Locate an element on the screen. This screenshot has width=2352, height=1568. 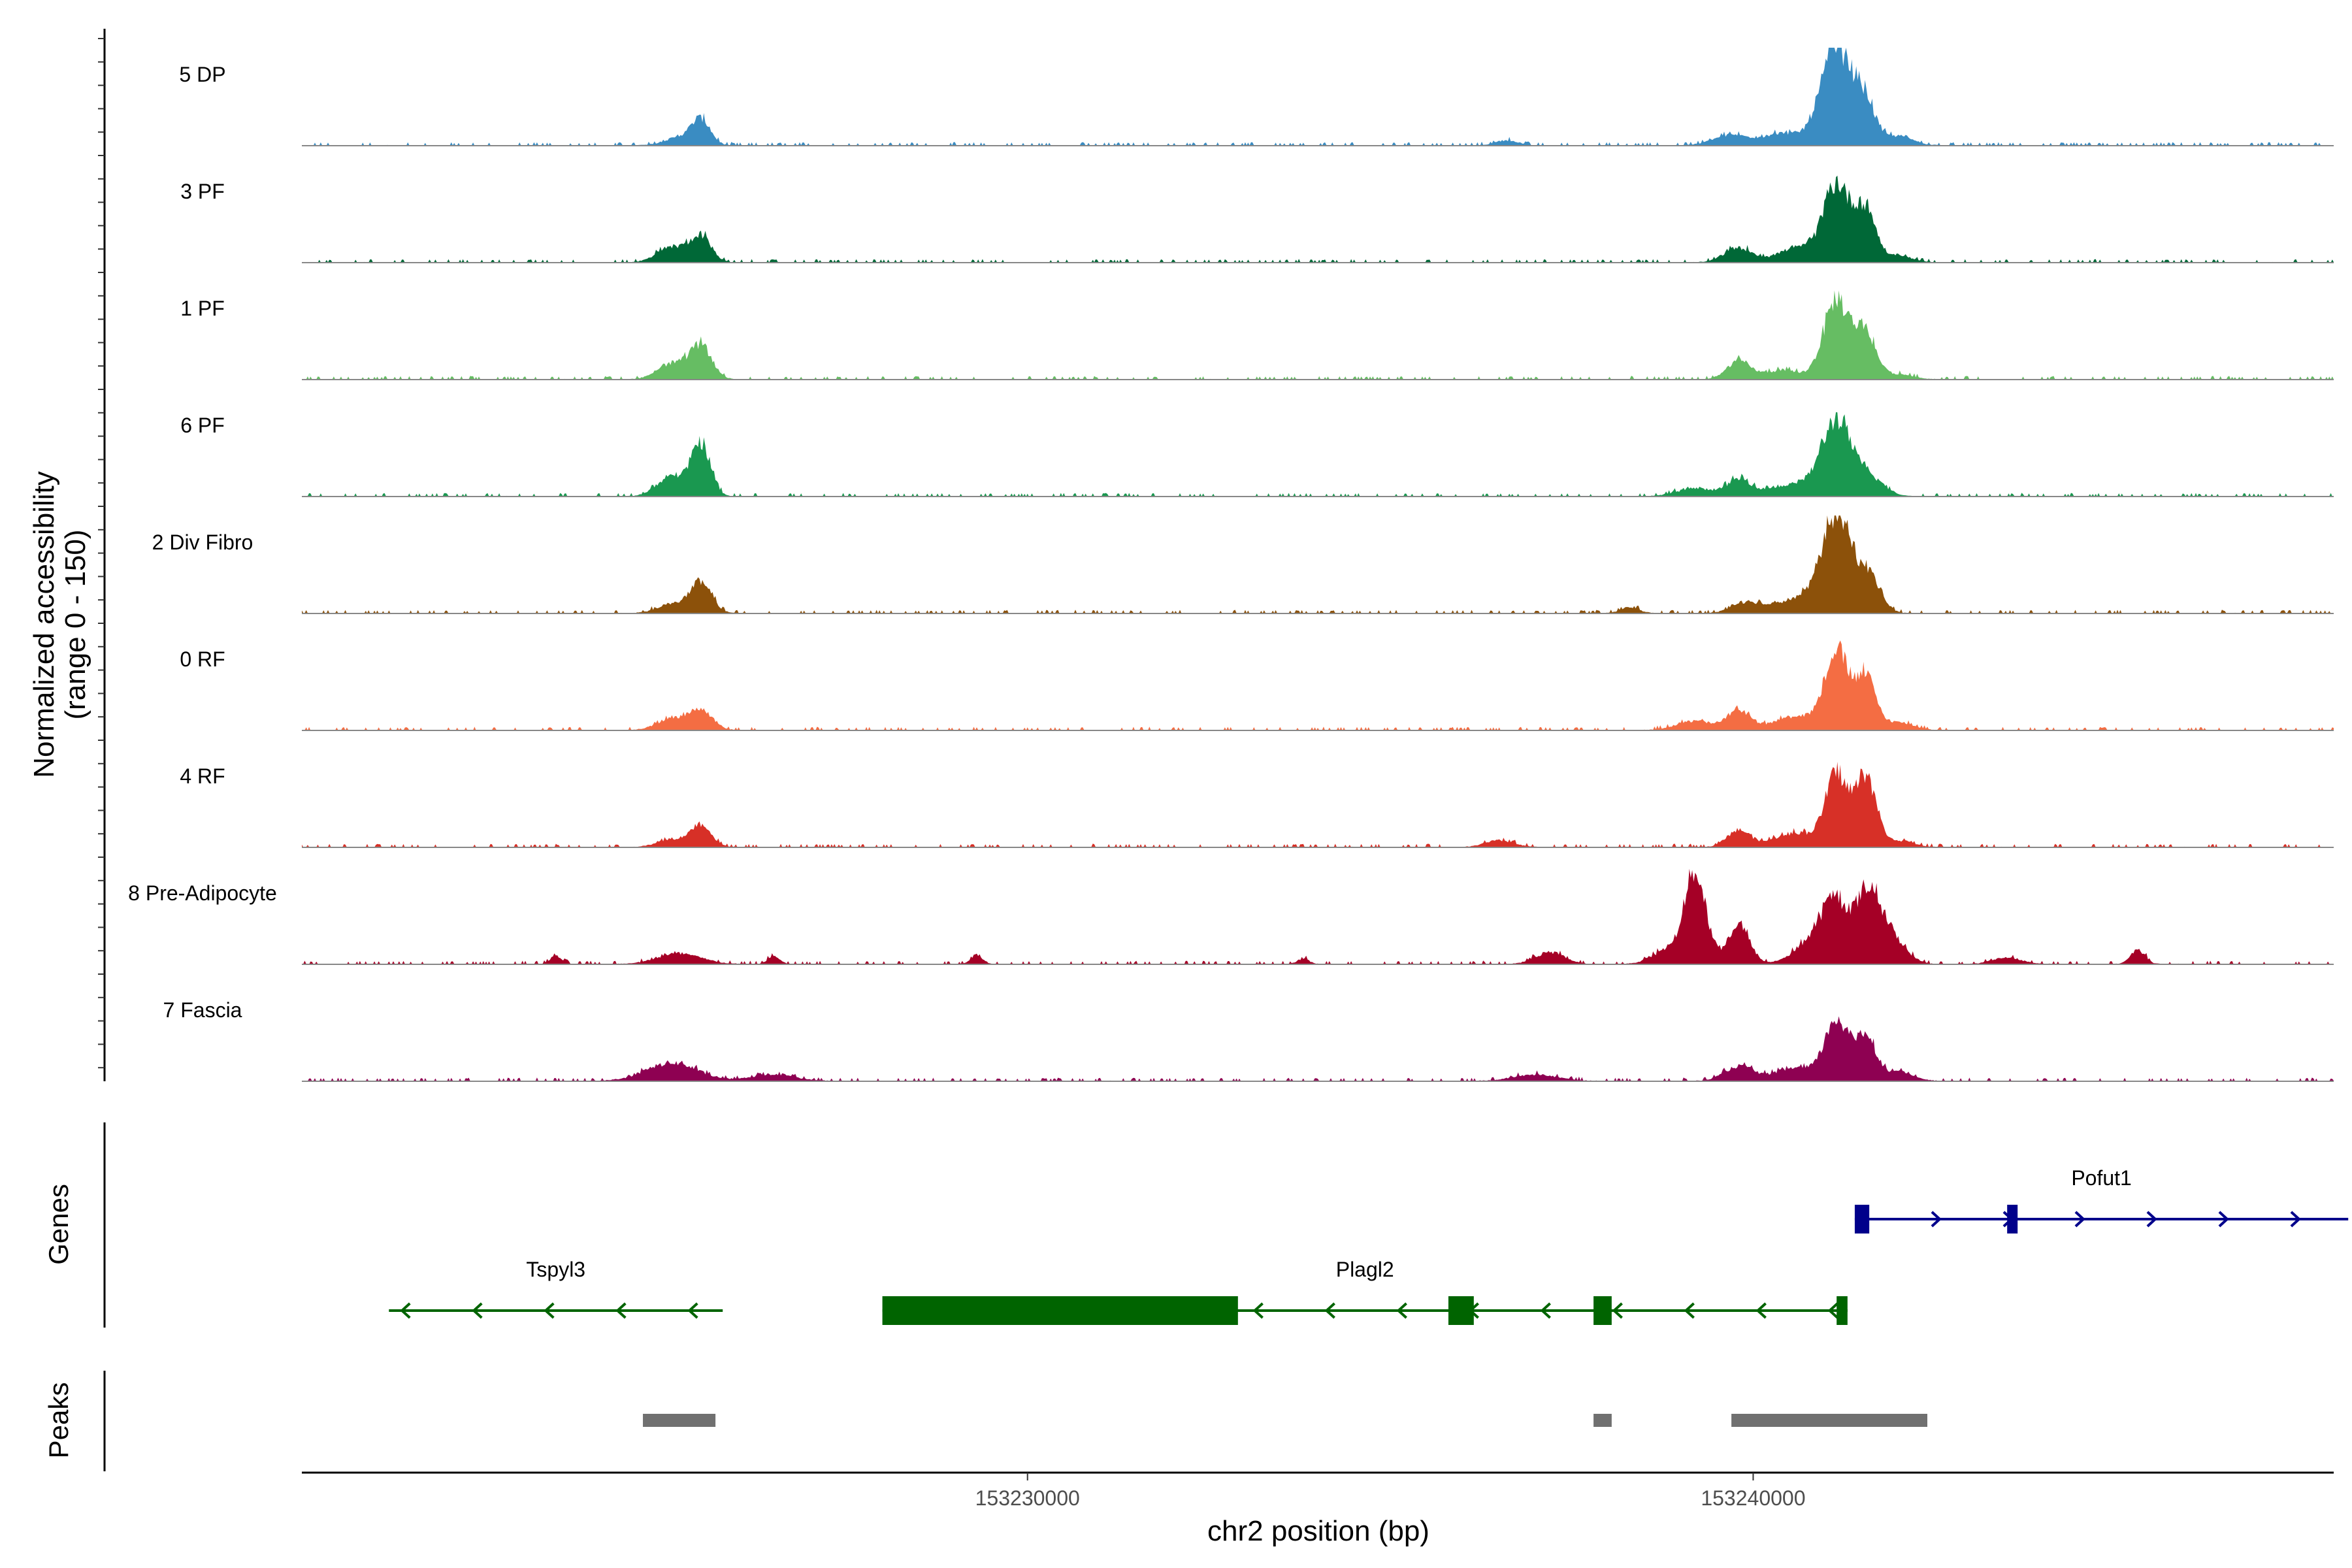
gene-plagl2: Plagl2 is located at coordinates (1365, 1291).